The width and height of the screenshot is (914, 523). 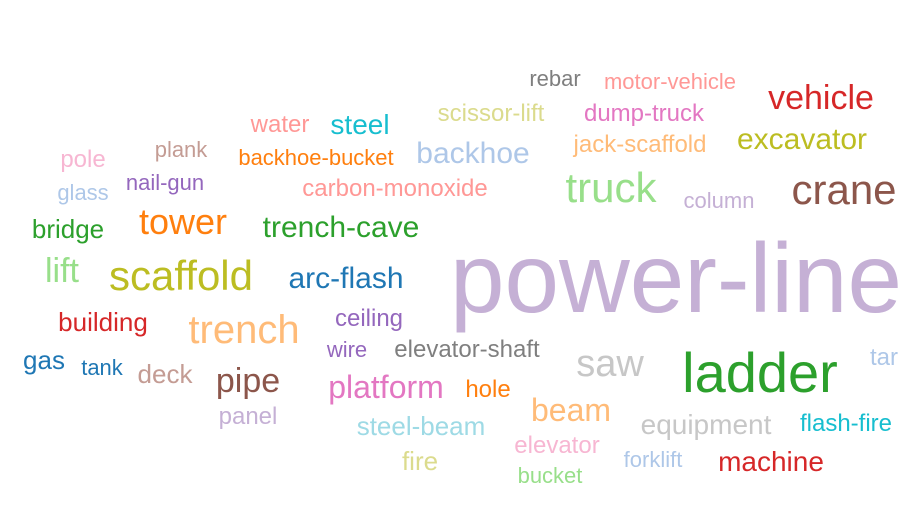 I want to click on word-truck: truck, so click(x=611, y=187).